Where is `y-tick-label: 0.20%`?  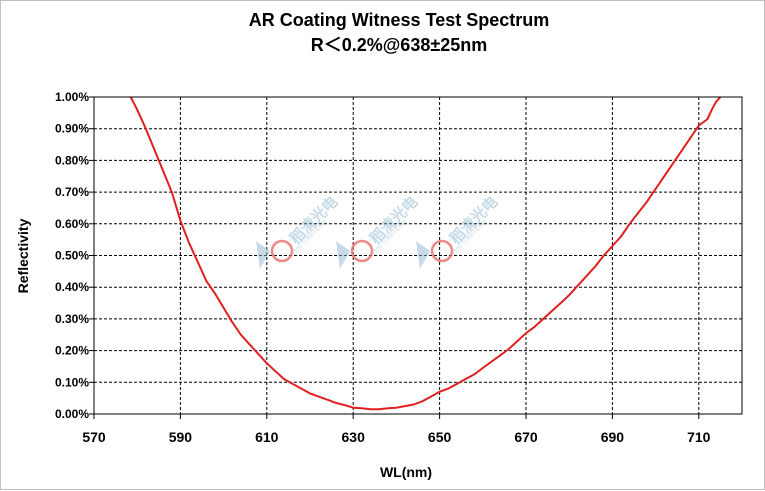
y-tick-label: 0.20% is located at coordinates (72, 351).